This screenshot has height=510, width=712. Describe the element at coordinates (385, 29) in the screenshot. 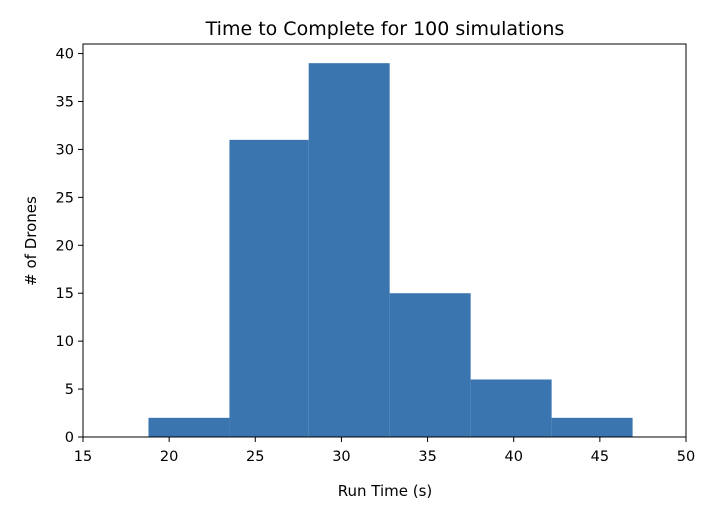

I see `chart-title: Time to Complete for 100 simulations` at that location.